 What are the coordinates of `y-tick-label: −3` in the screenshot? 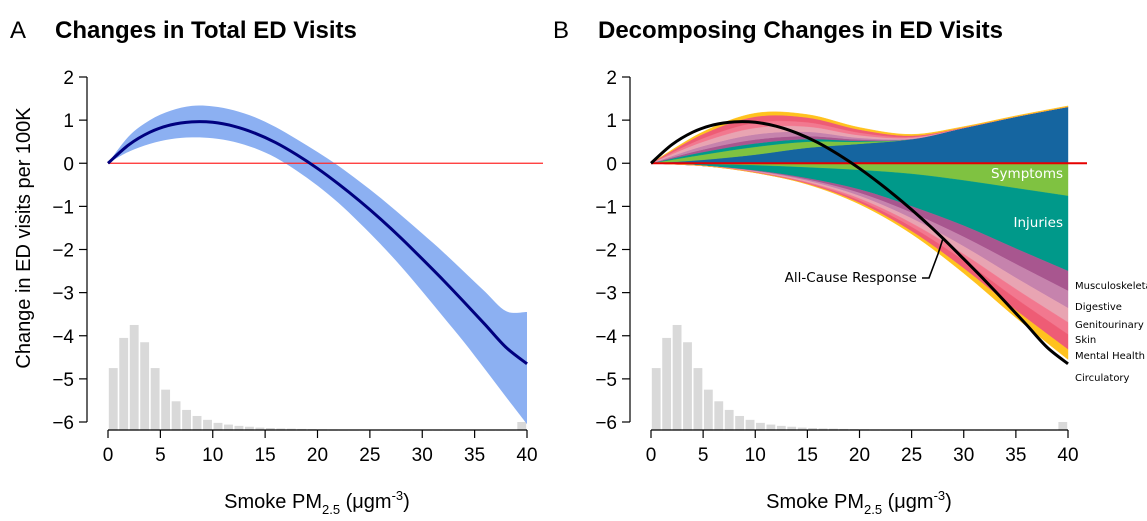 It's located at (606, 294).